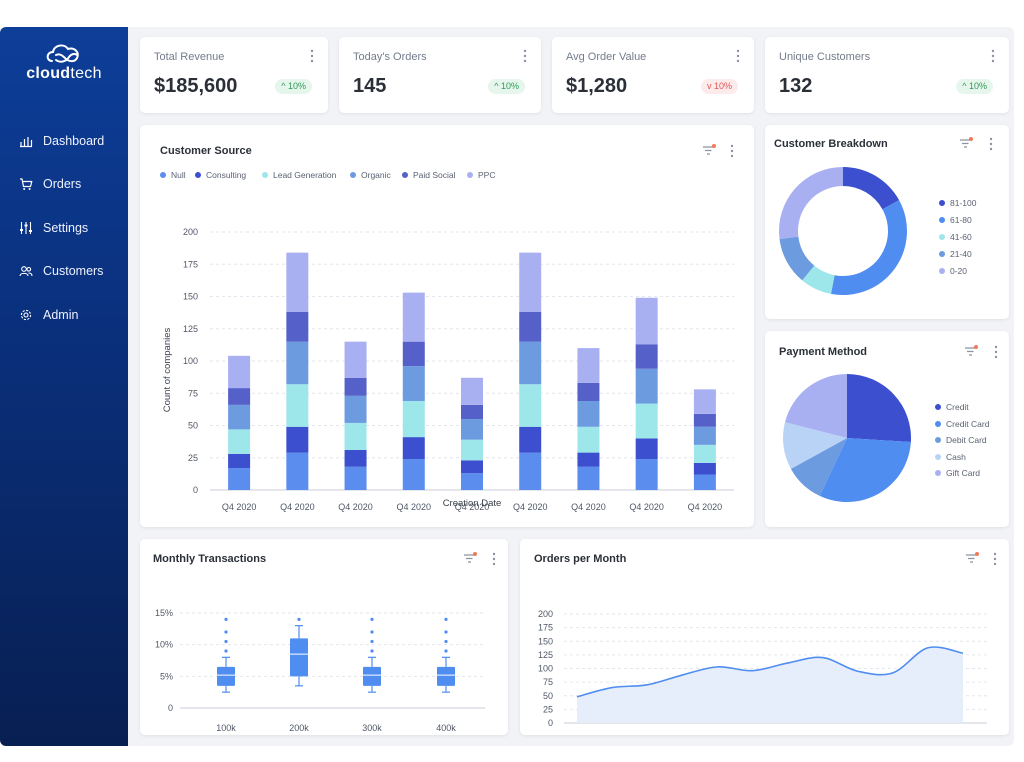  I want to click on y-tick-label: 25, so click(193, 458).